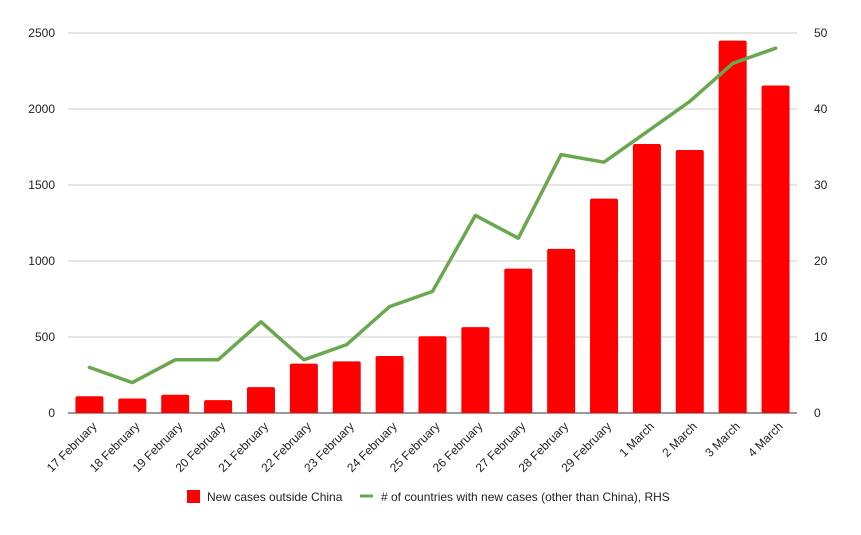 The width and height of the screenshot is (861, 535). What do you see at coordinates (45, 337) in the screenshot?
I see `left-tick-label: 500` at bounding box center [45, 337].